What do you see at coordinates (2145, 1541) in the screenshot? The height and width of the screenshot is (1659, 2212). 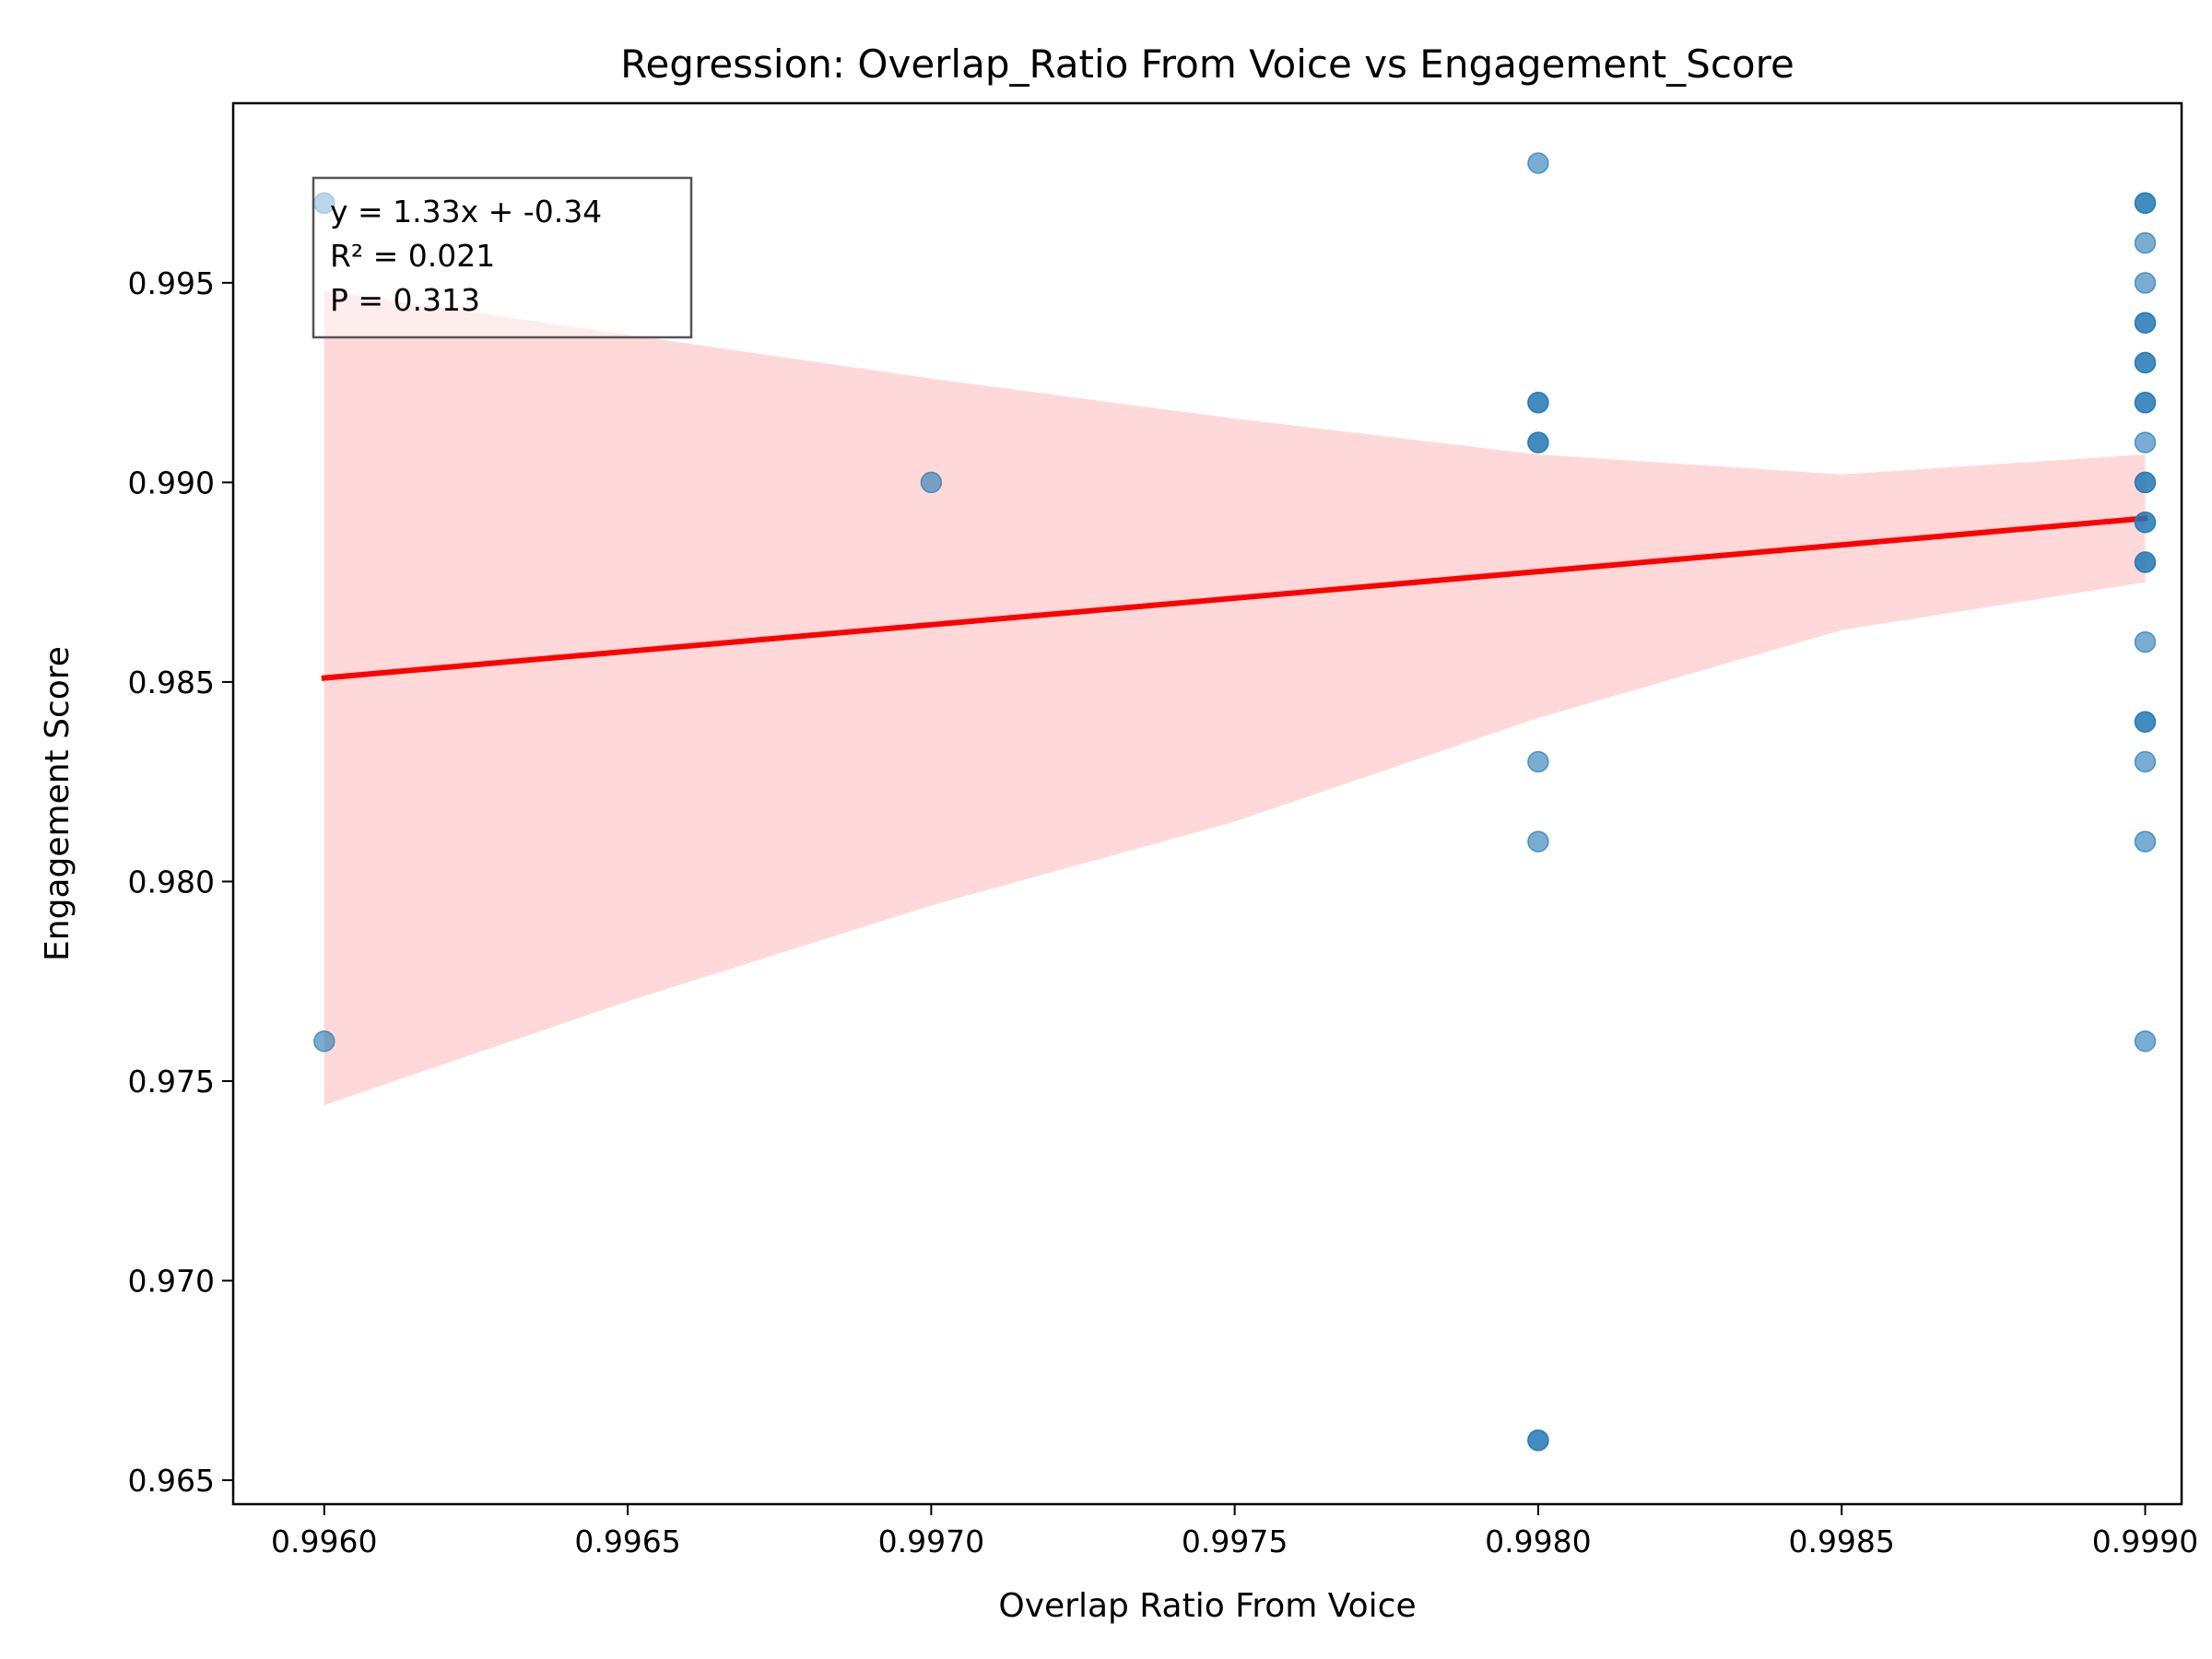 I see `x-tick-label: 0.9990` at bounding box center [2145, 1541].